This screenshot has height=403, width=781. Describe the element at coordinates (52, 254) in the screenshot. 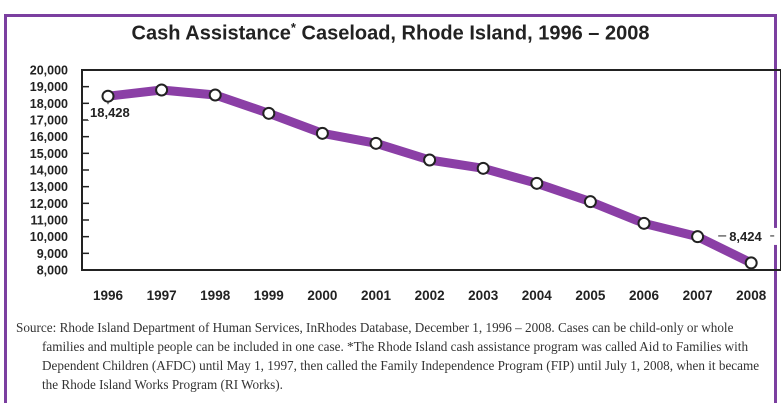

I see `y-tick-label: 9,000` at that location.